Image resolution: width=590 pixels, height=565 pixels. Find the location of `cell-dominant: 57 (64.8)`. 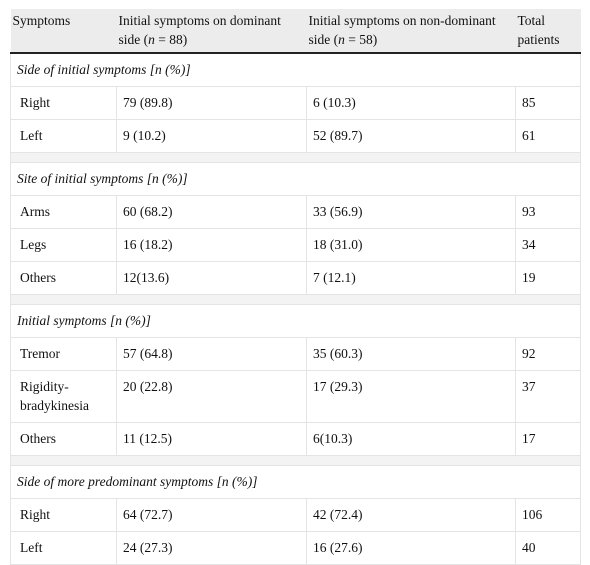

cell-dominant: 57 (64.8) is located at coordinates (211, 354).